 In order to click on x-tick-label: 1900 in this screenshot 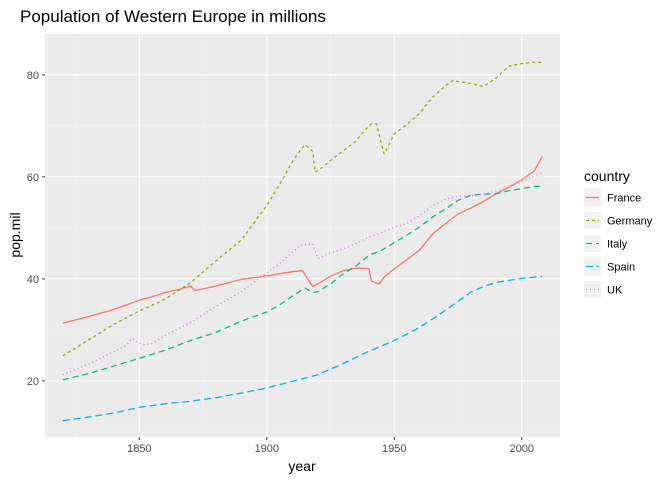, I will do `click(267, 449)`.